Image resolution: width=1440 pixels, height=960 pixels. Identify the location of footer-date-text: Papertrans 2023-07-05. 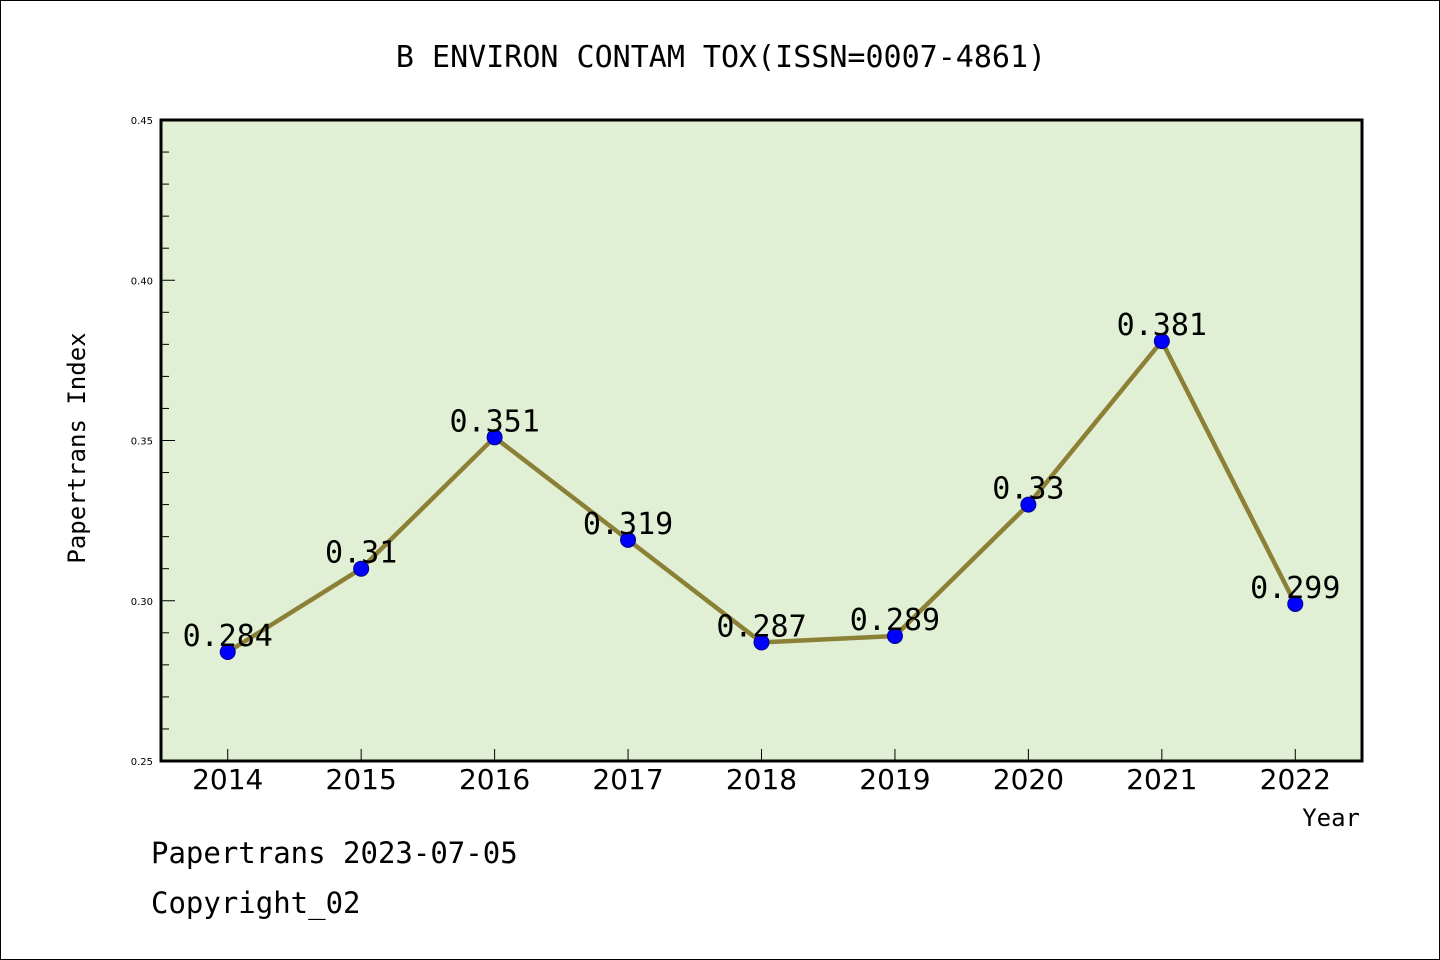
(334, 853).